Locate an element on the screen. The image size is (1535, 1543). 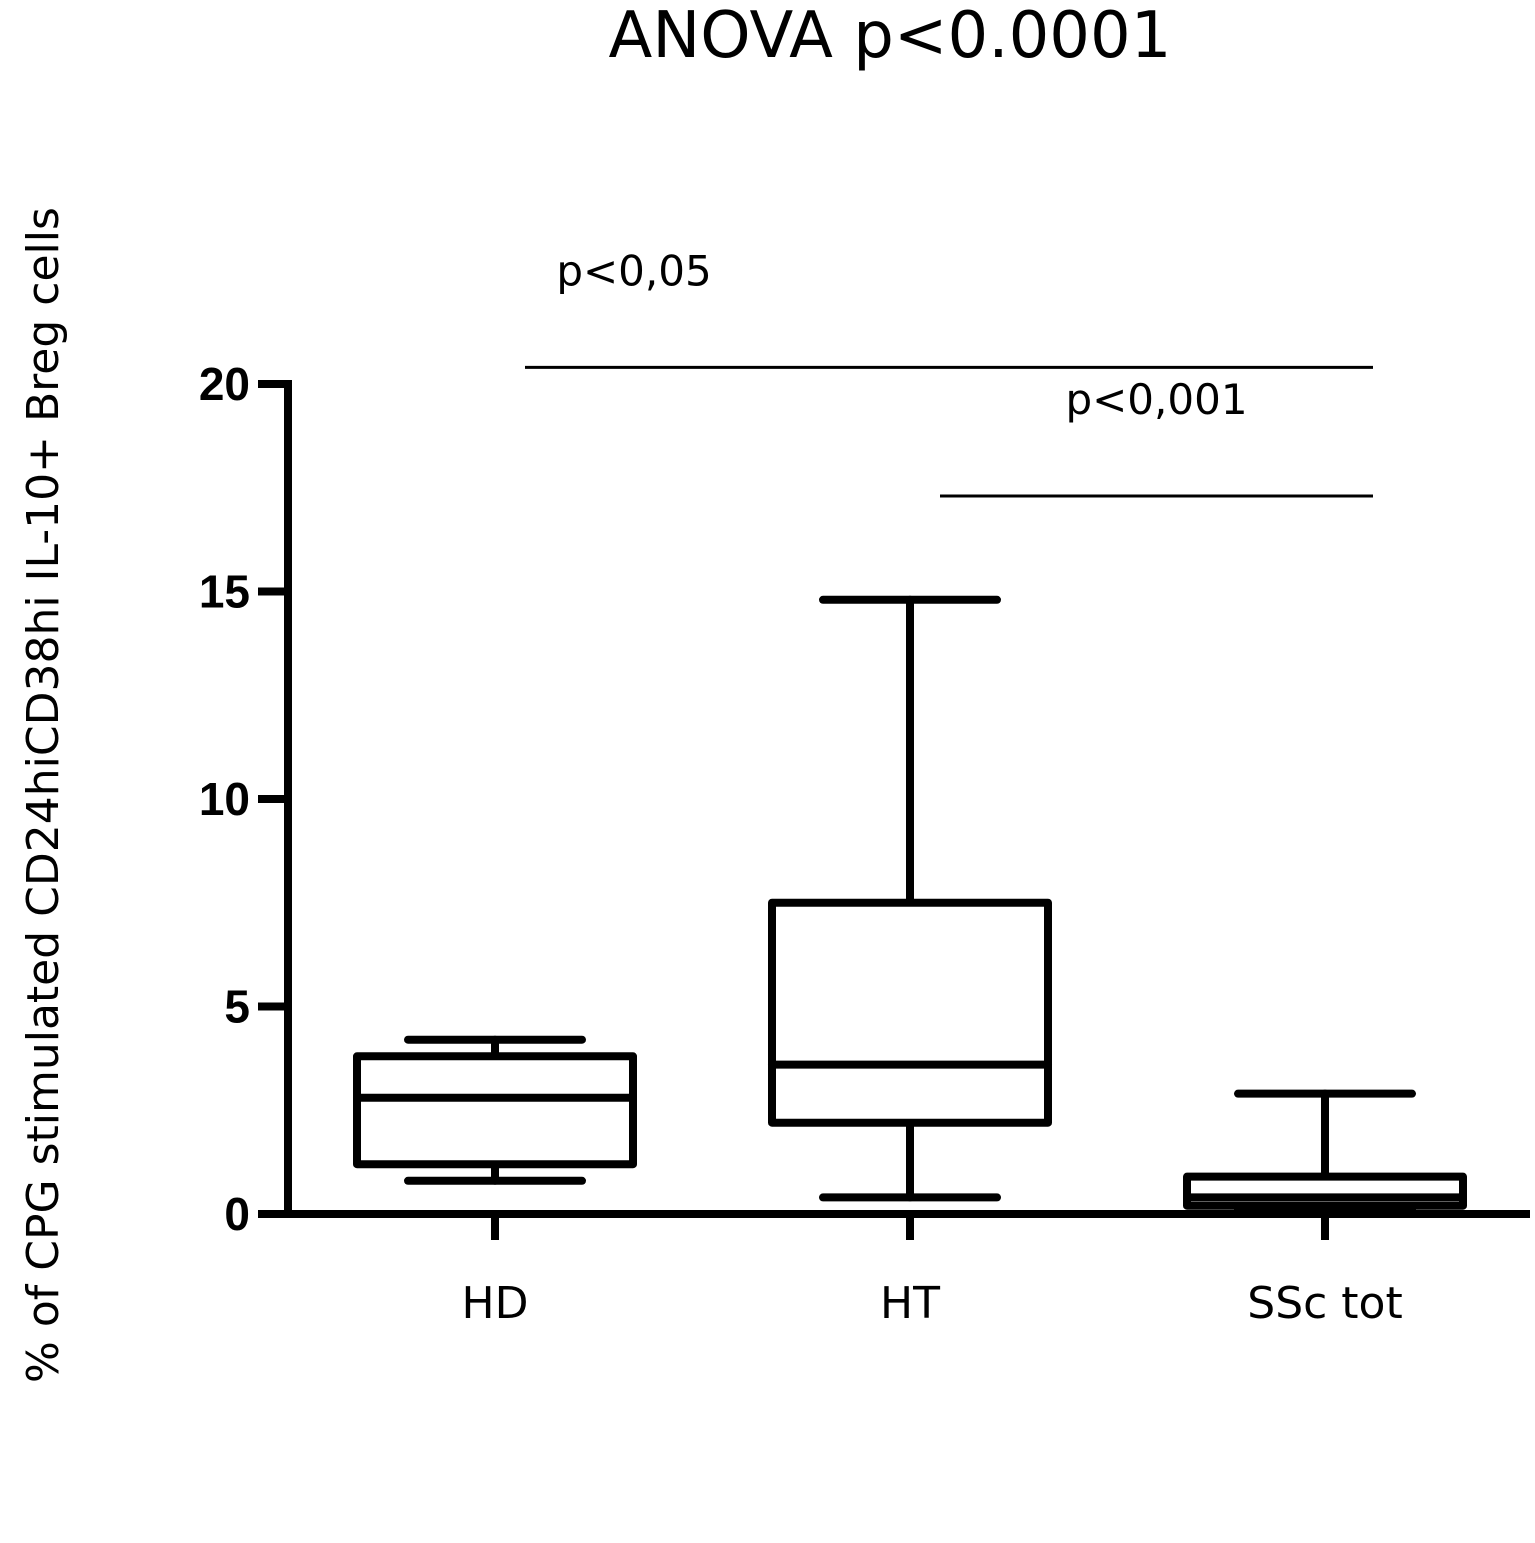
y-tick-label: 15 is located at coordinates (224, 592).